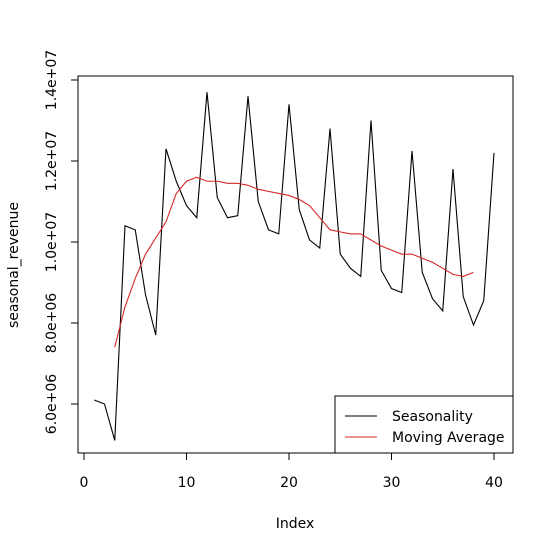 The image size is (552, 551). Describe the element at coordinates (291, 471) in the screenshot. I see `x-axis: 0 10 20 30 40` at that location.